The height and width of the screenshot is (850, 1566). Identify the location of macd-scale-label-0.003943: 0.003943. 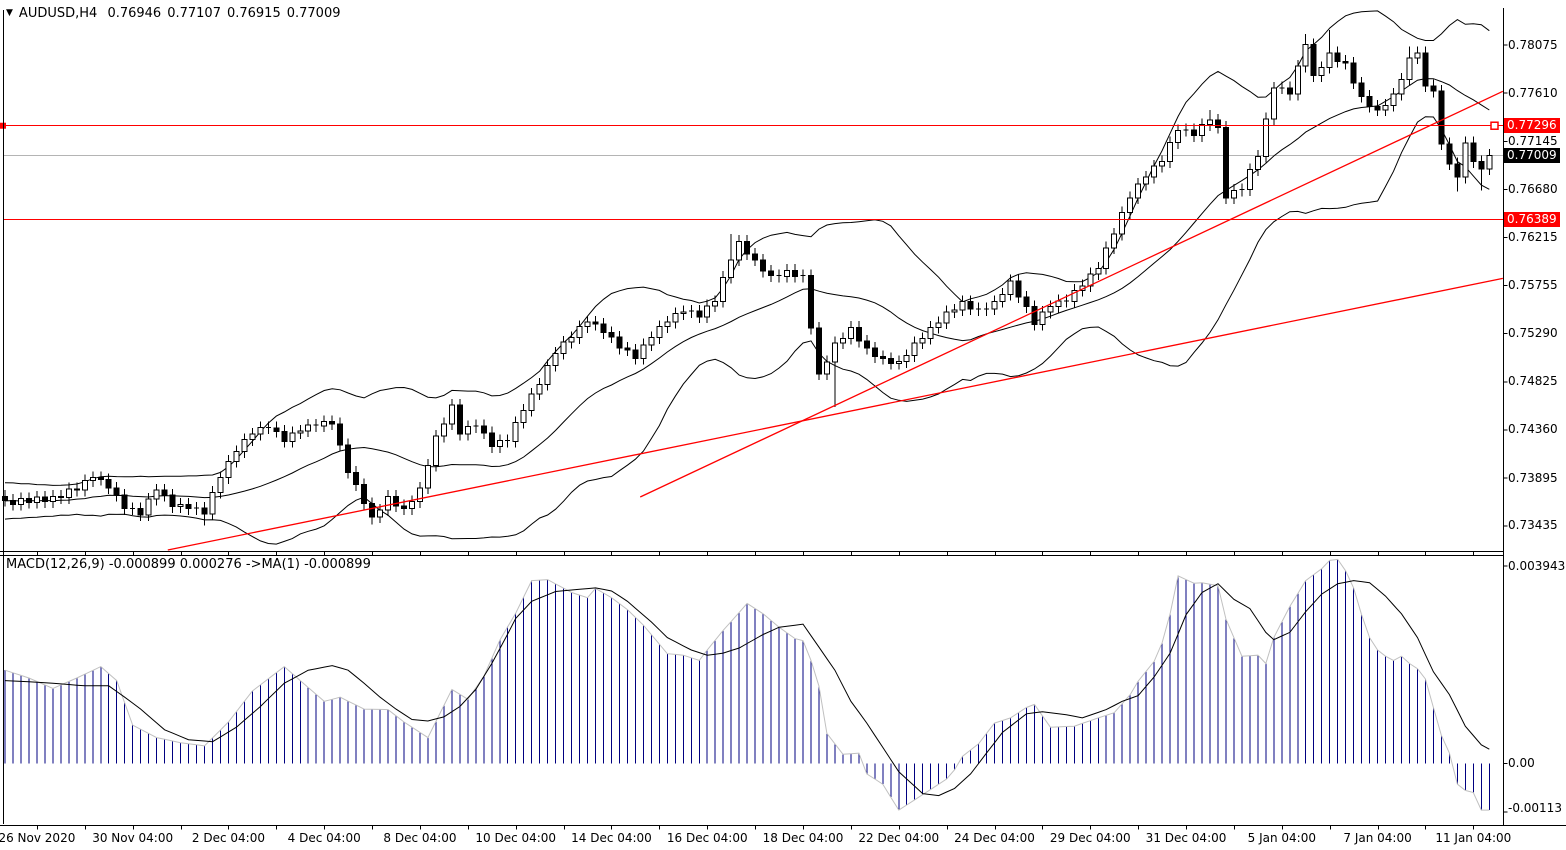
(1537, 565).